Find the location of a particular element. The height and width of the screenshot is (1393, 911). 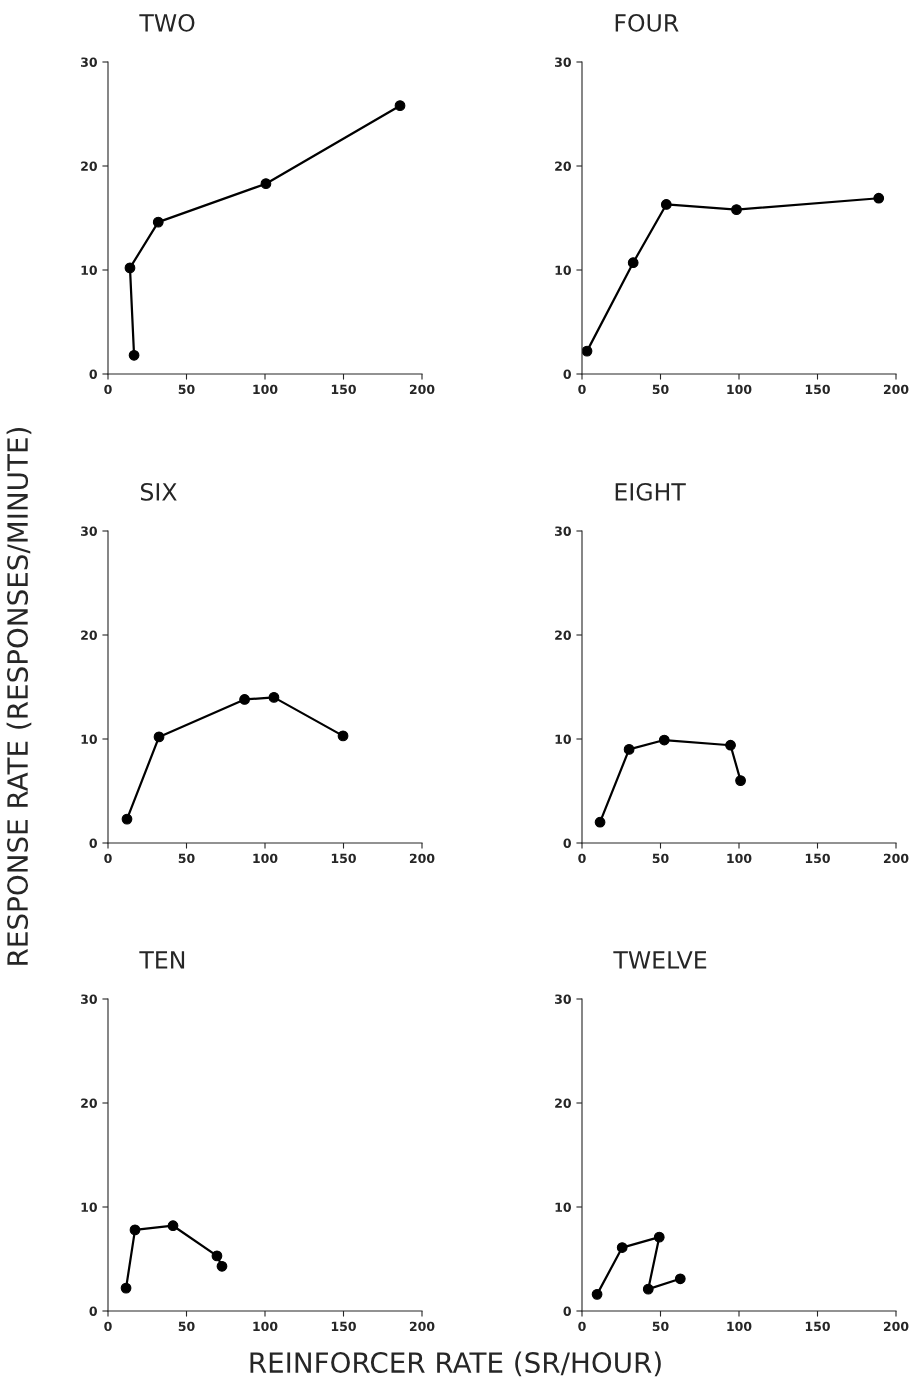

chart-title: TEN is located at coordinates (162, 960).